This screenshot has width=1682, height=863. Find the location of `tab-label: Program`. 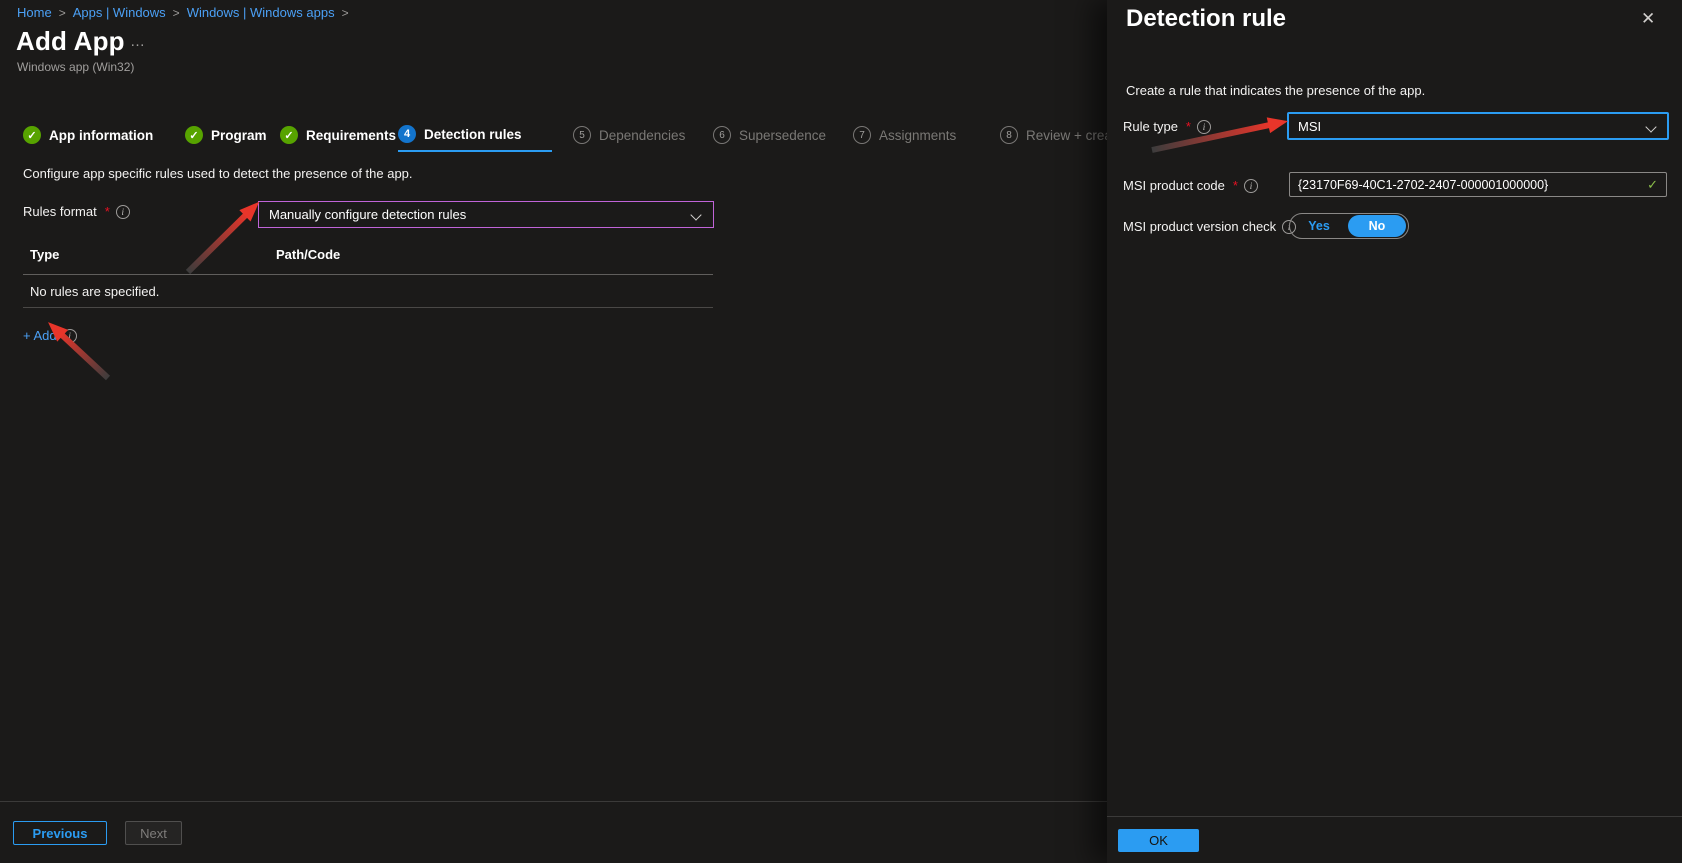

tab-label: Program is located at coordinates (239, 135).